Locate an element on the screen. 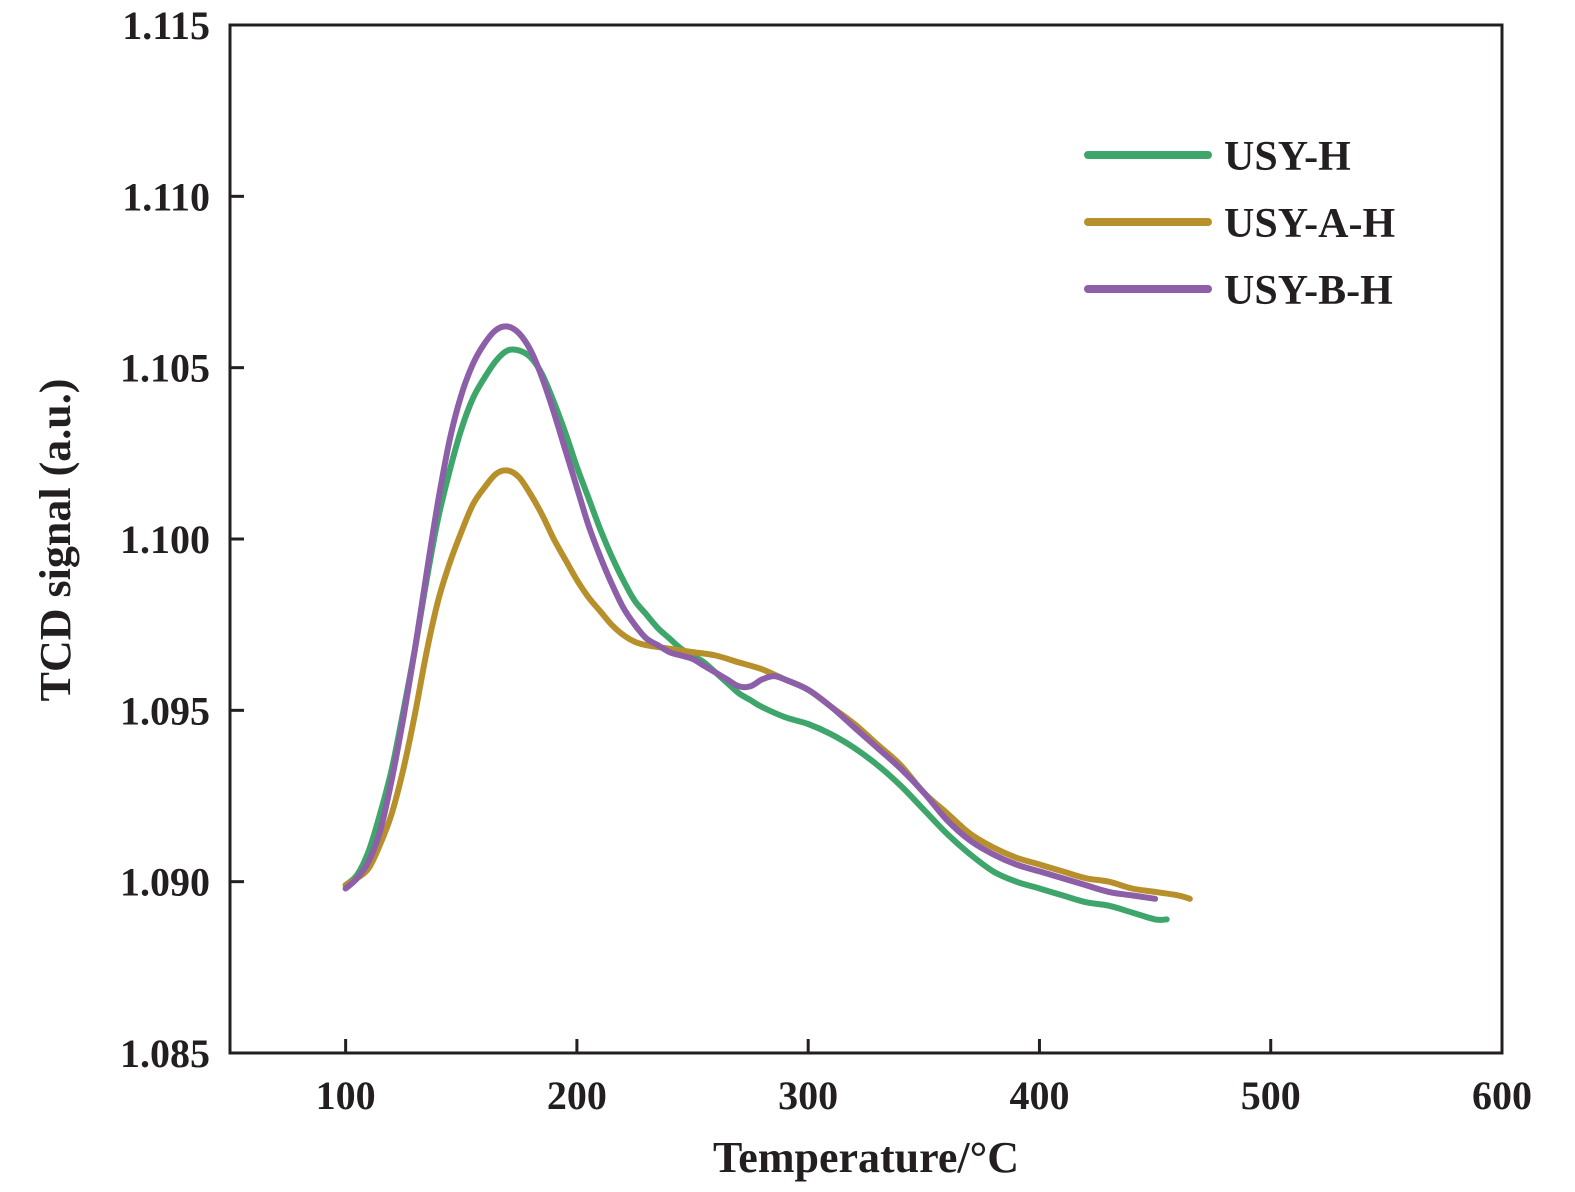 This screenshot has height=1192, width=1575. x-tick-label: 500 is located at coordinates (1271, 1095).